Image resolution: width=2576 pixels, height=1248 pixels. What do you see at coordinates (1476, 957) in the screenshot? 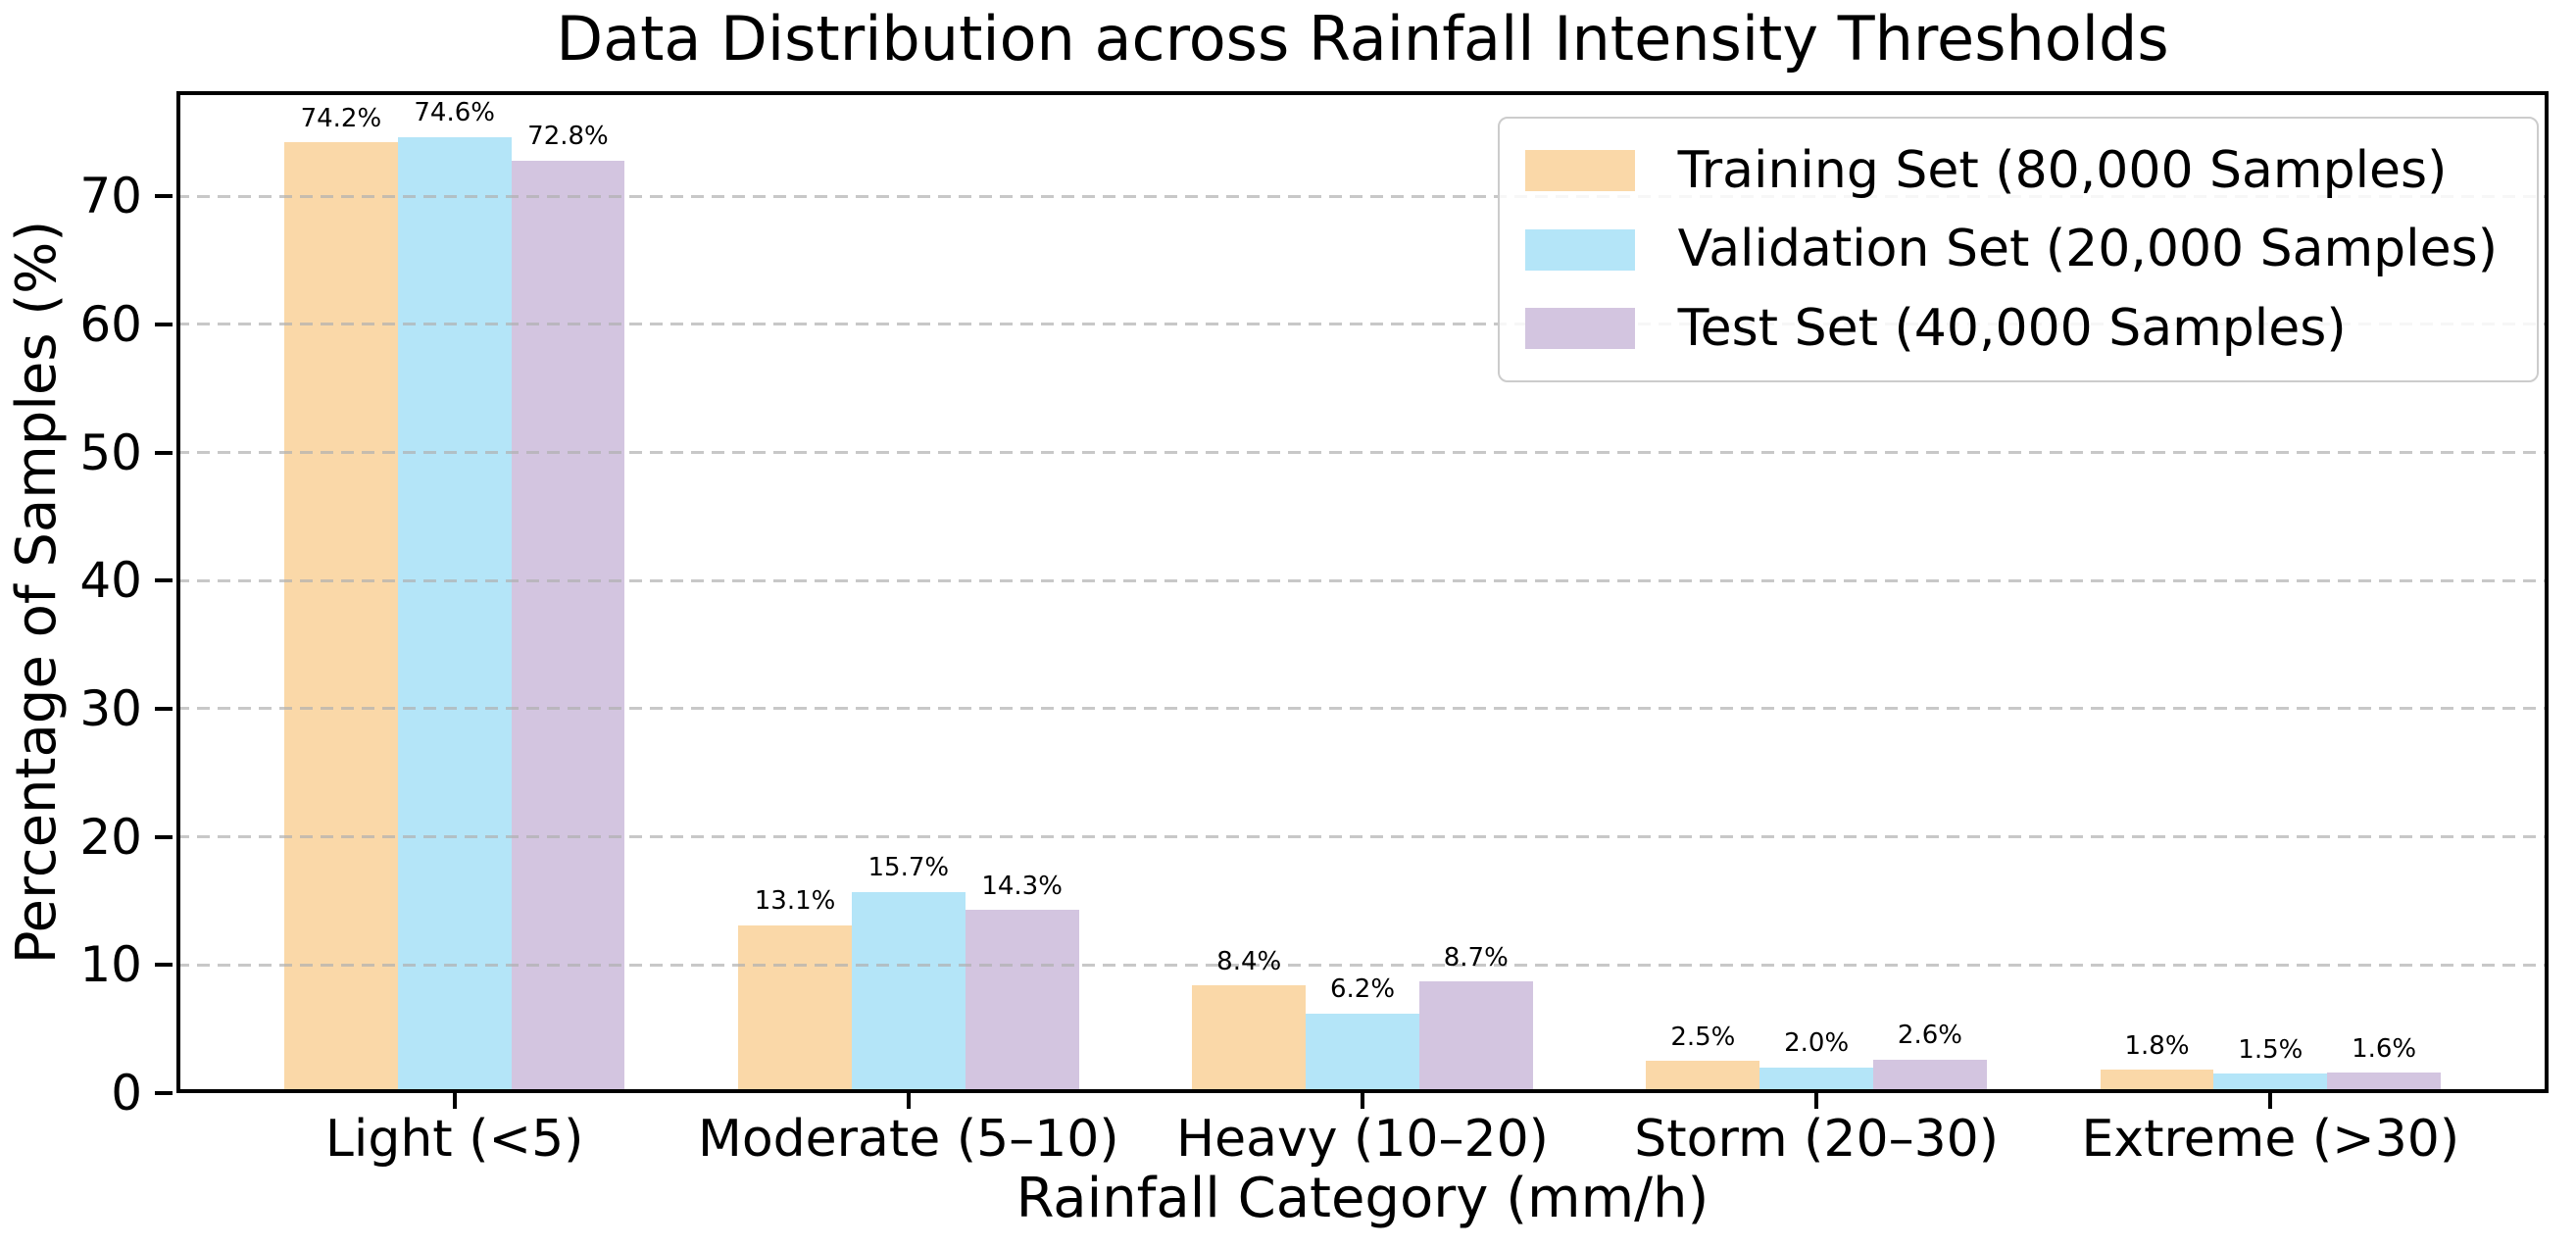
I see `bar-value-series2-cat2: 8.7%` at bounding box center [1476, 957].